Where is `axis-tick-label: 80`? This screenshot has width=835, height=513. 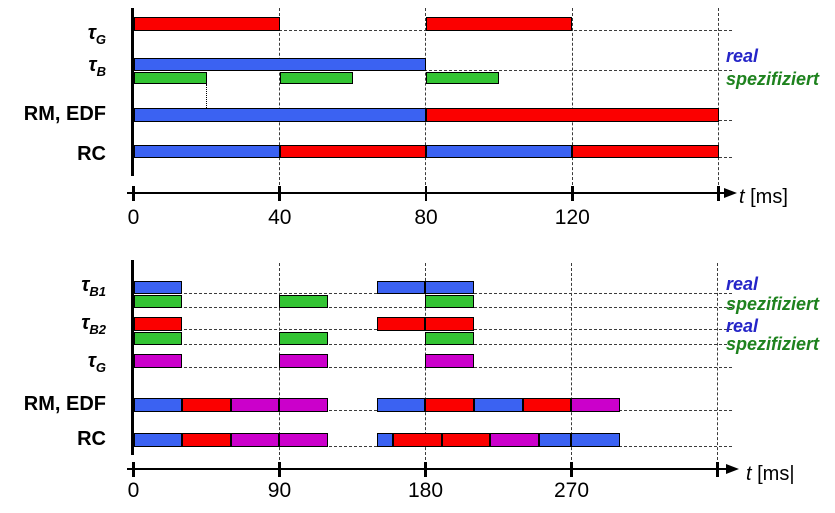
axis-tick-label: 80 is located at coordinates (426, 217).